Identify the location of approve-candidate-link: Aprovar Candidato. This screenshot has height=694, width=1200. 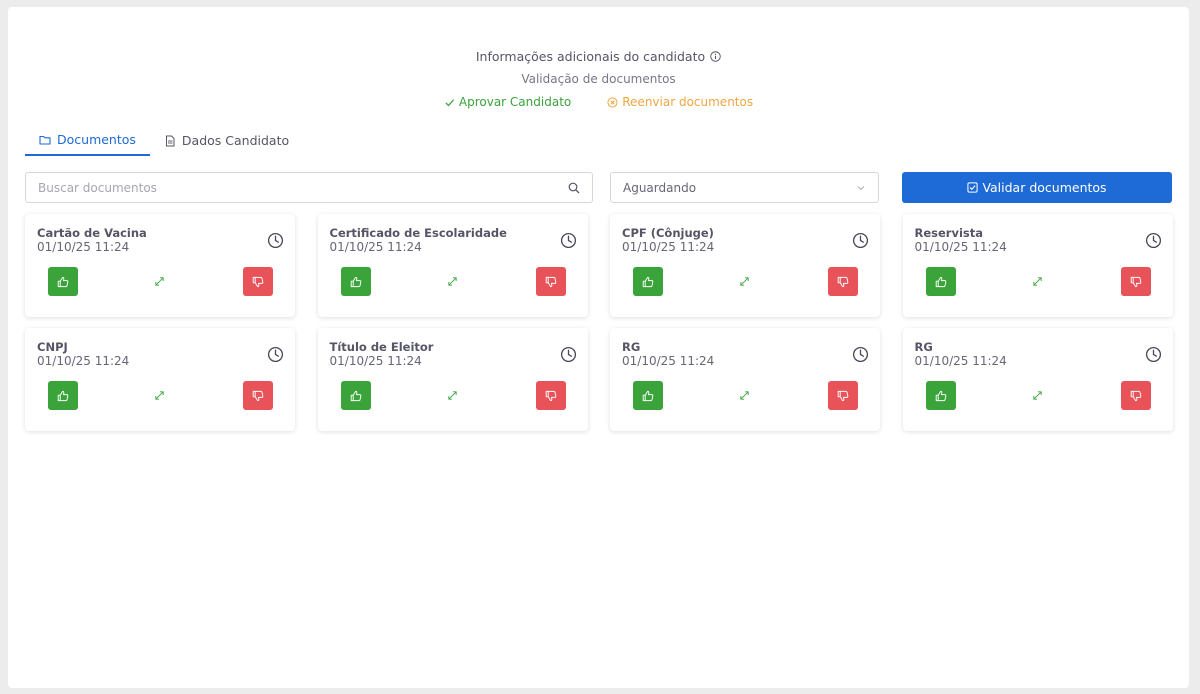
(507, 102).